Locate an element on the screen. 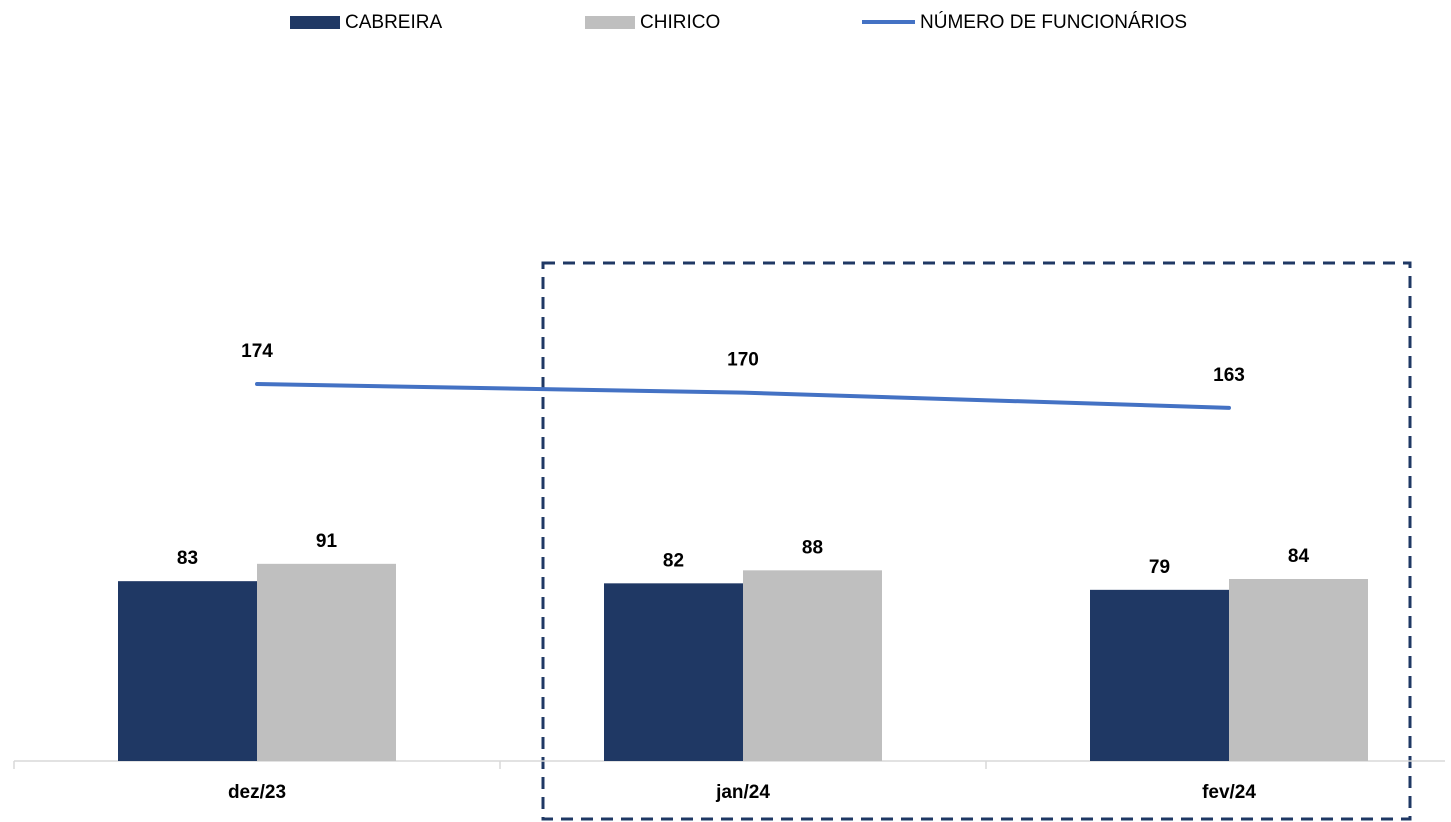  line is located at coordinates (743, 396).